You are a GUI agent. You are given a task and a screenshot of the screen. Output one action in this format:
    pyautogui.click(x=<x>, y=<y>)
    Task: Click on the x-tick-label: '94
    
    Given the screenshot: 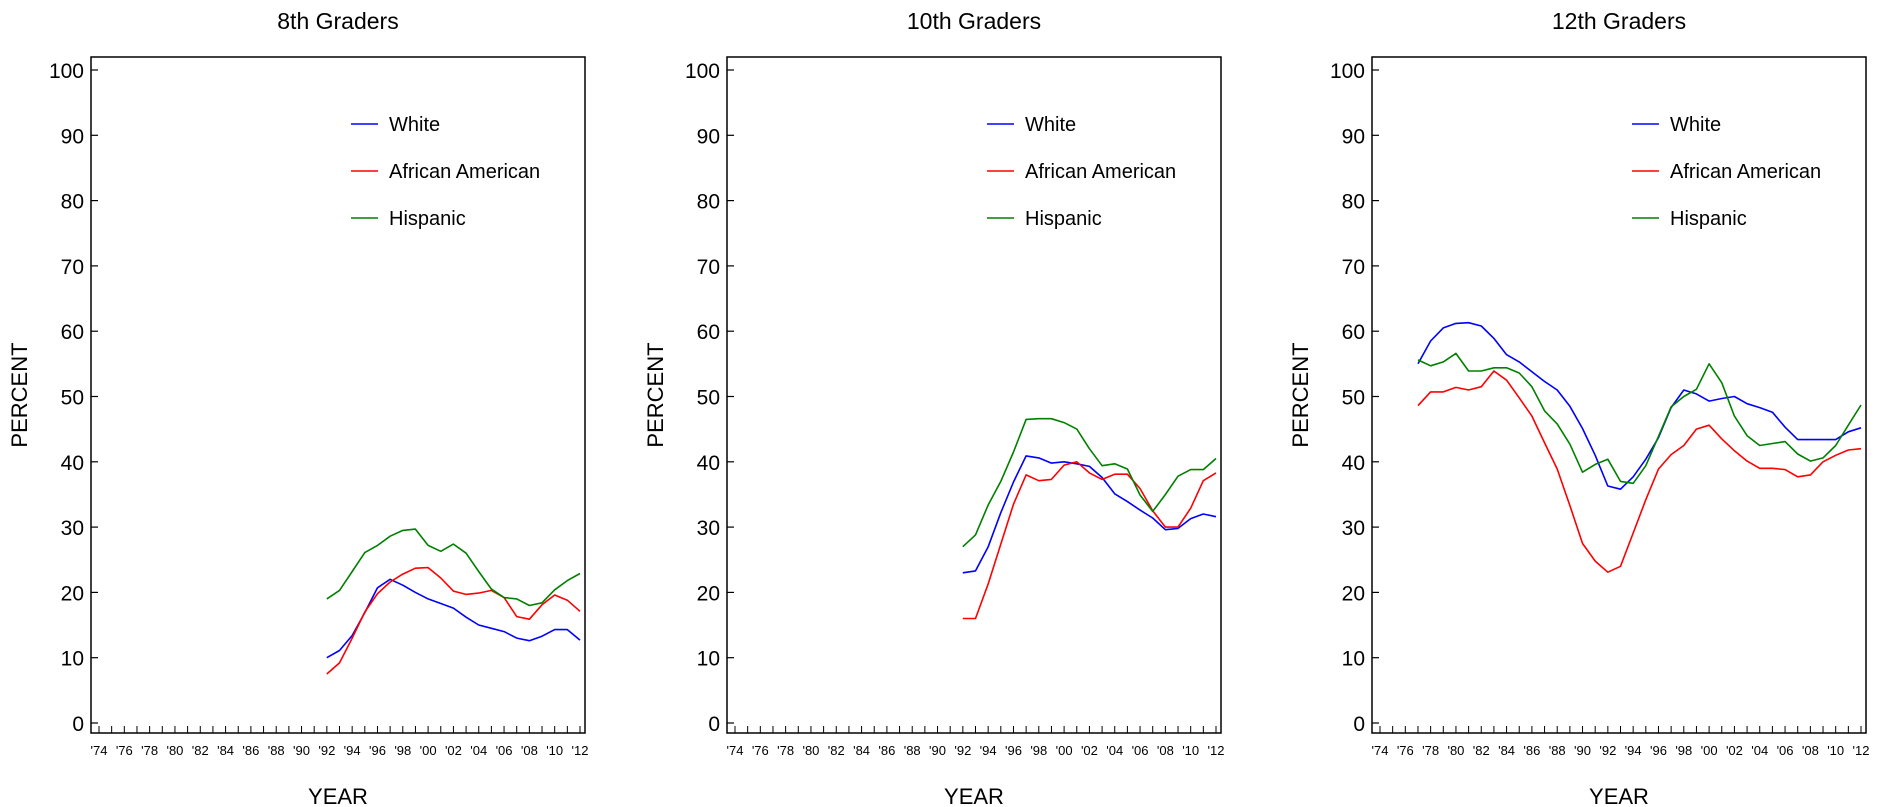 What is the action you would take?
    pyautogui.click(x=988, y=750)
    